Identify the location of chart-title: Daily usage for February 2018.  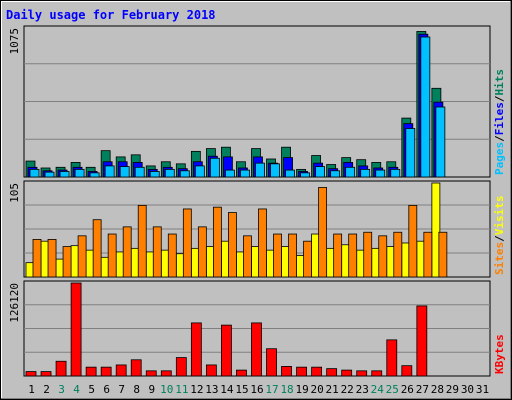
(111, 15).